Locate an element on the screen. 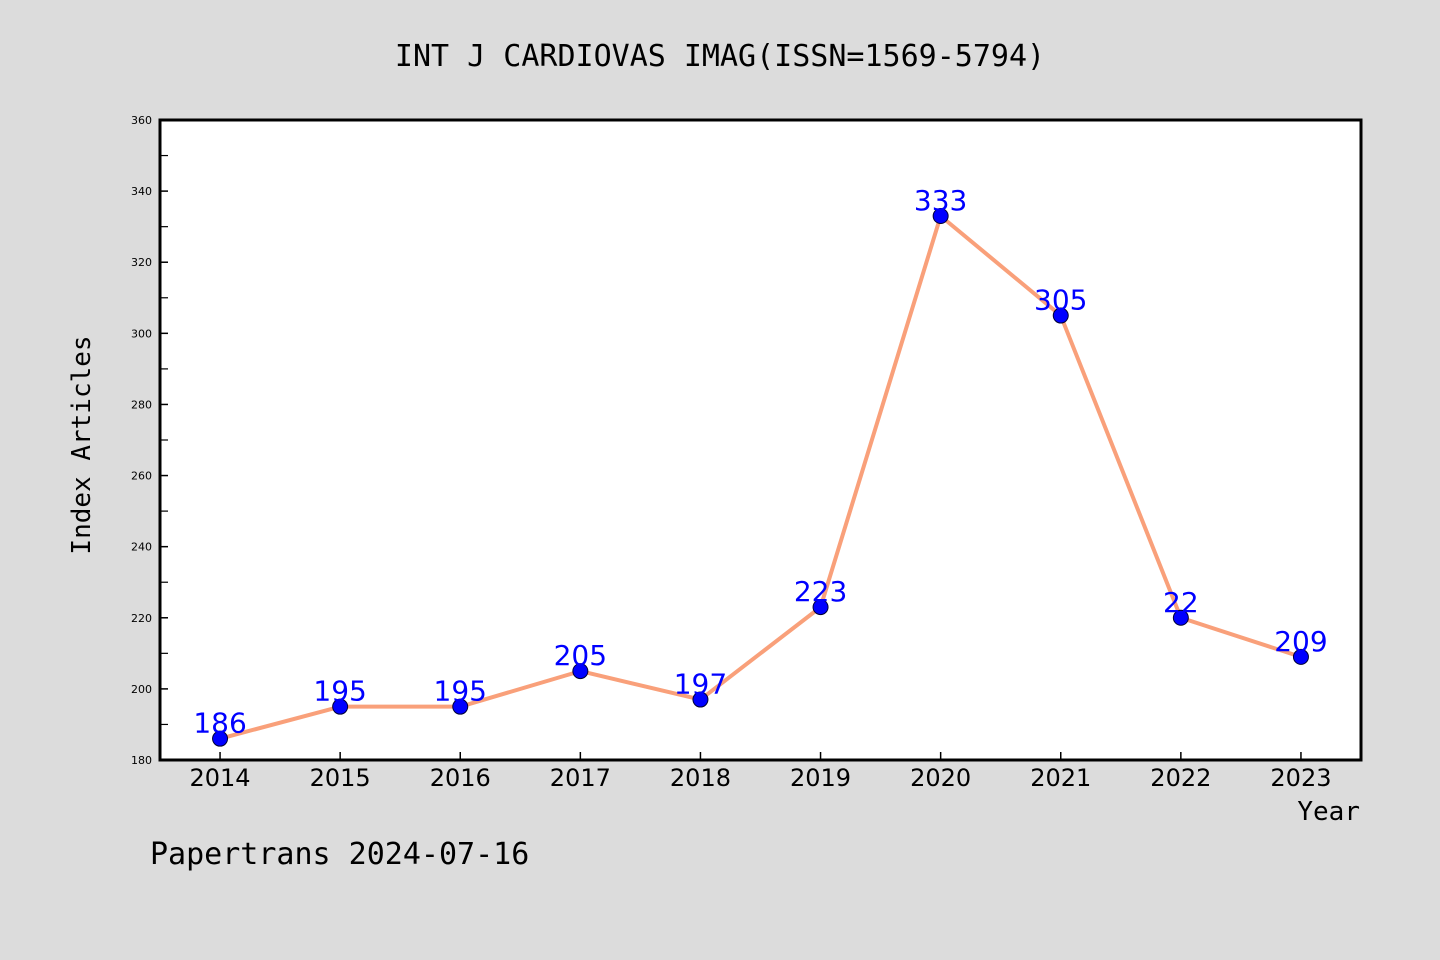 This screenshot has width=1440, height=960. data-label: 197 is located at coordinates (700, 684).